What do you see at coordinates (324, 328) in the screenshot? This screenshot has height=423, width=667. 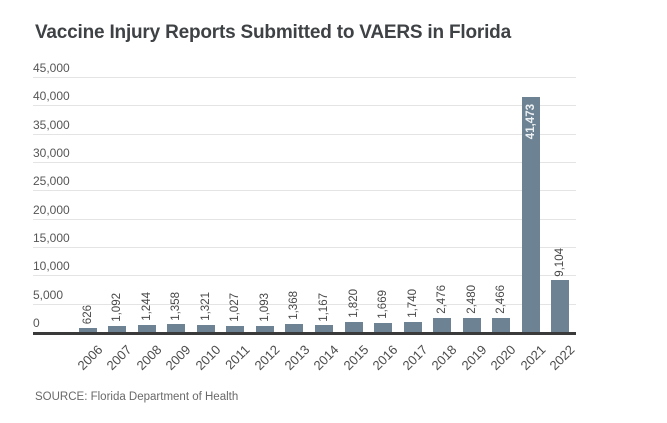 I see `bar-2014` at bounding box center [324, 328].